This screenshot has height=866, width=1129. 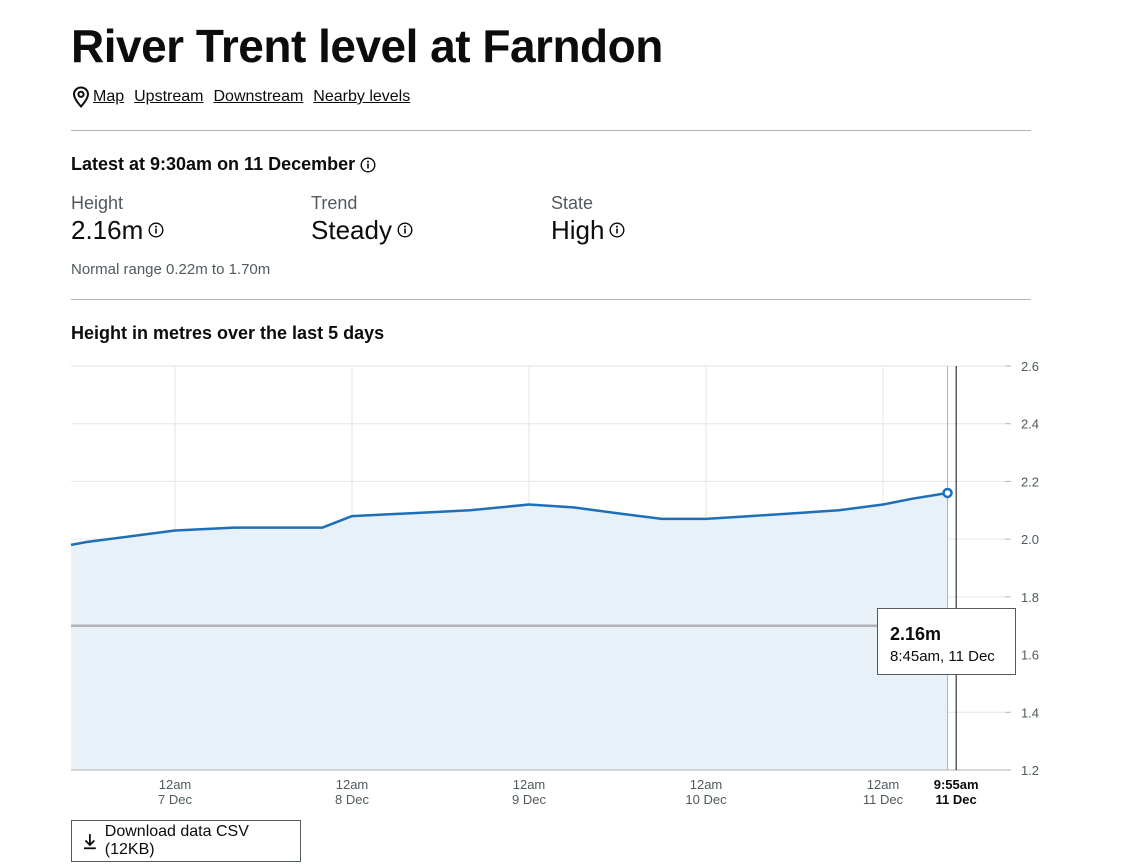 I want to click on y-tick-label: 1.4, so click(x=1030, y=712).